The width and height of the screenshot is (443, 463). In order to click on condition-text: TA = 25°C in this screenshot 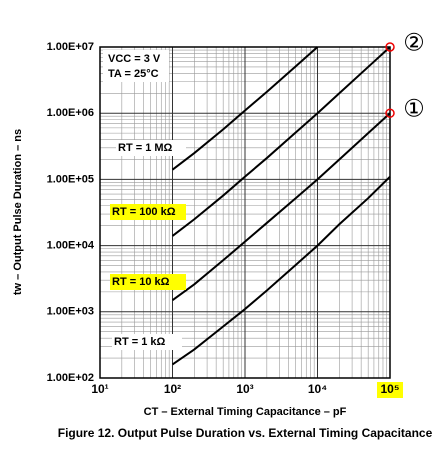, I will do `click(133, 74)`.